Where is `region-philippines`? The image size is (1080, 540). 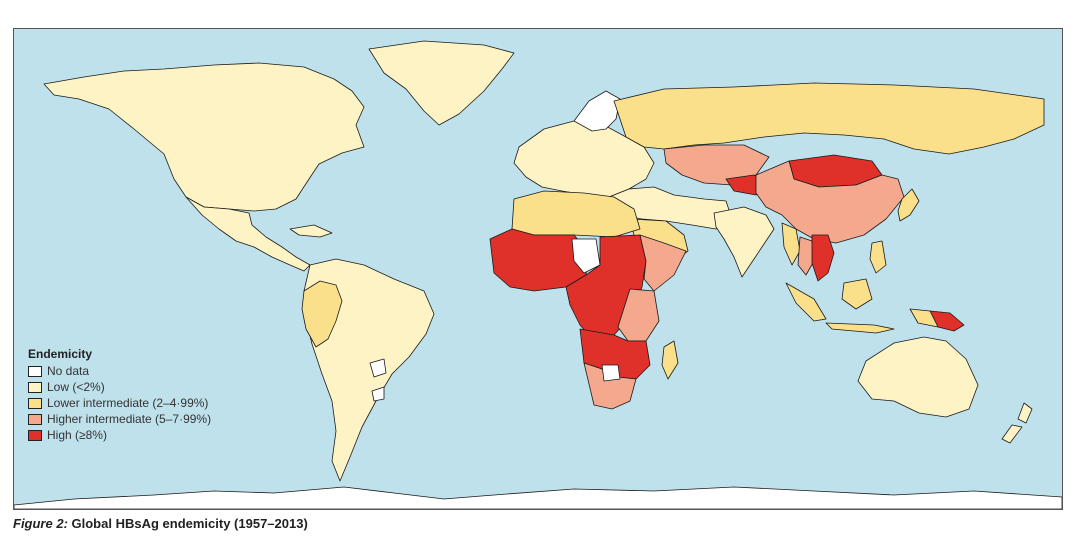
region-philippines is located at coordinates (878, 257).